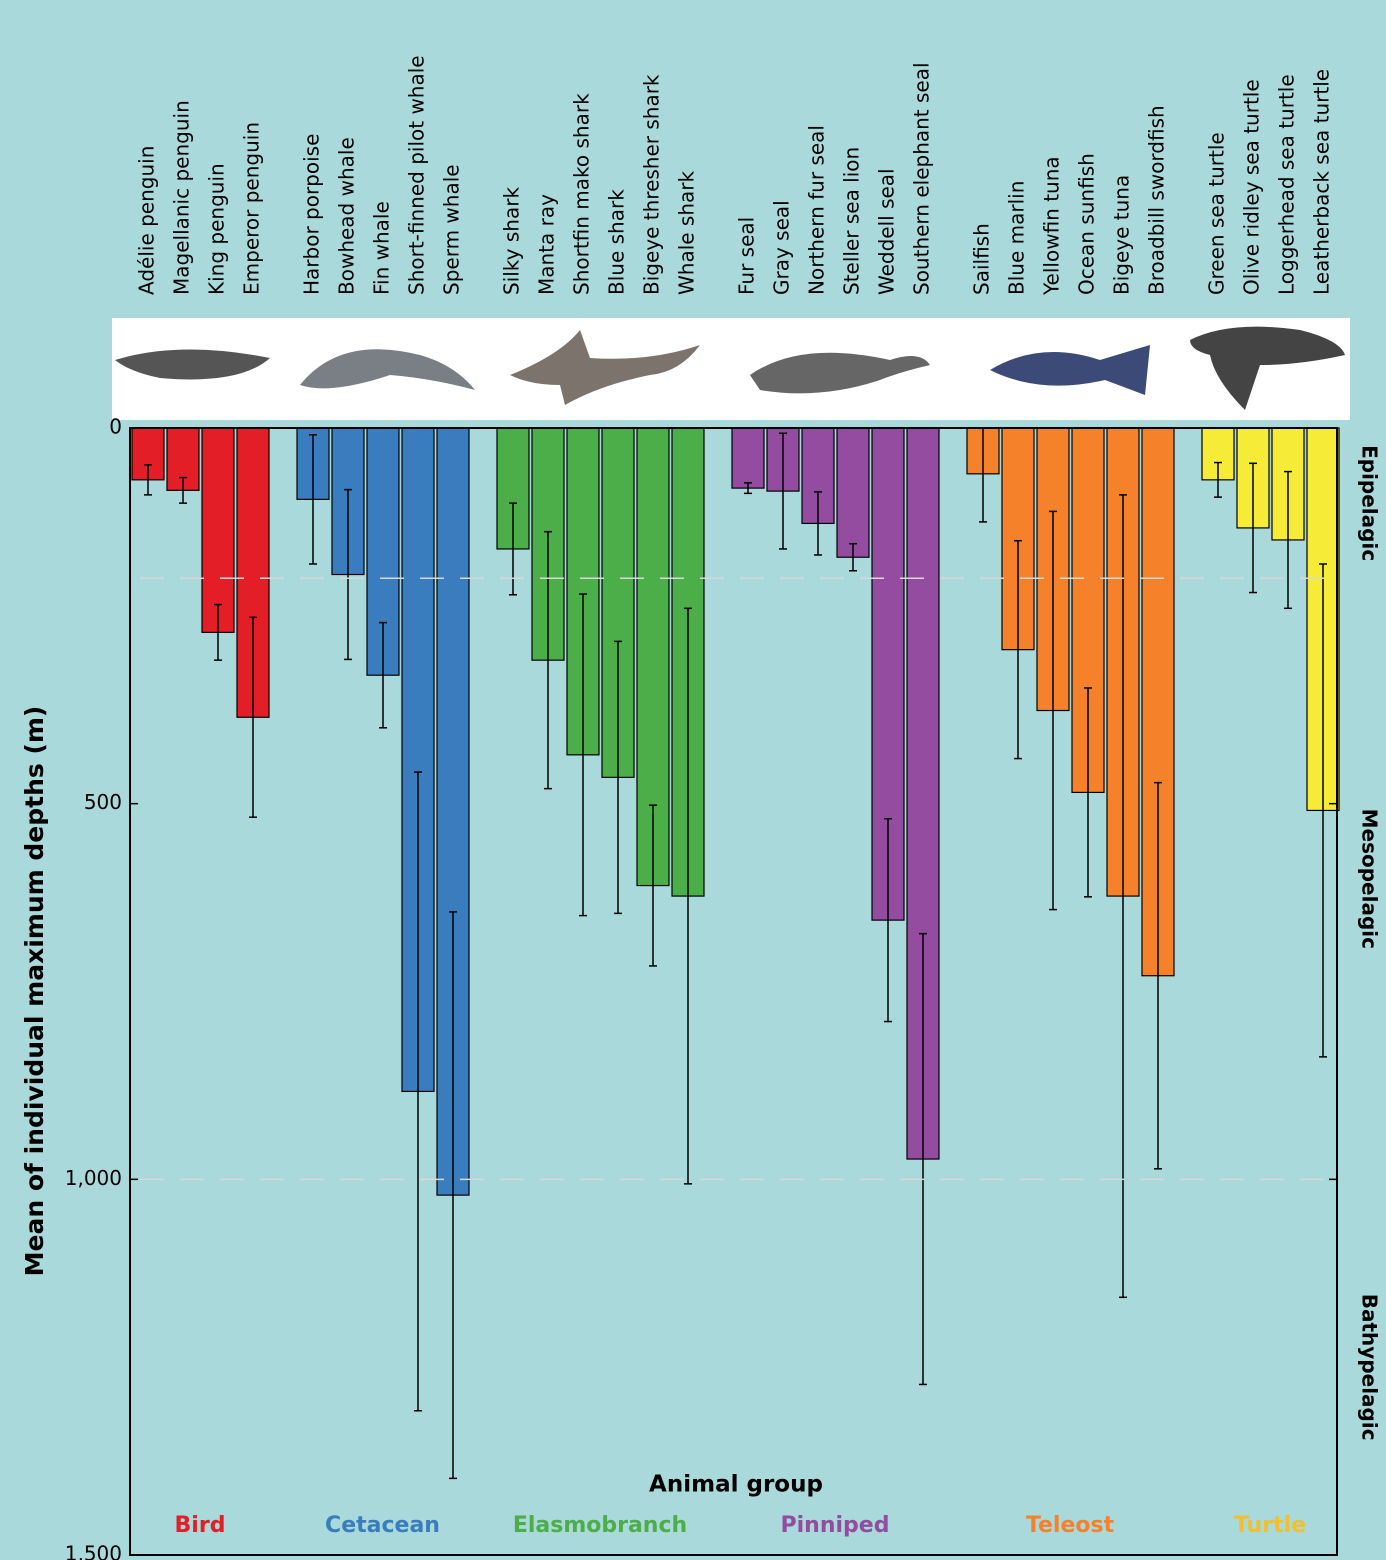 The width and height of the screenshot is (1386, 1560). I want to click on category-label: Bowhead whale, so click(347, 216).